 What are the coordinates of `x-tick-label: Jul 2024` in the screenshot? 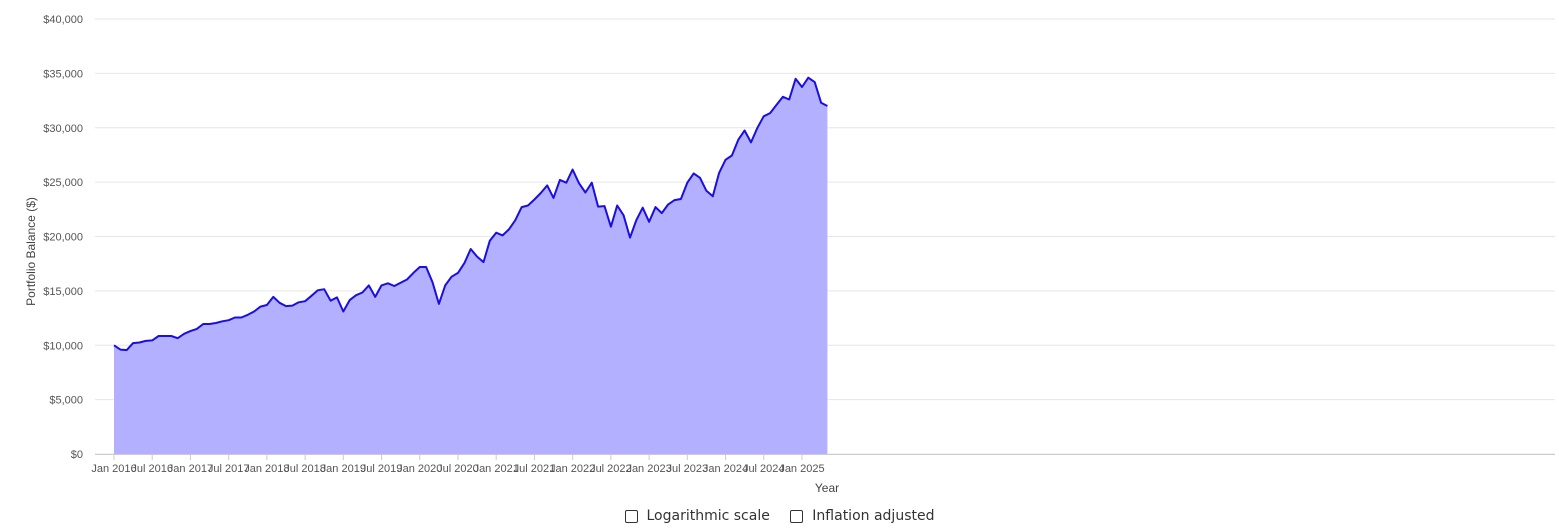 It's located at (764, 469).